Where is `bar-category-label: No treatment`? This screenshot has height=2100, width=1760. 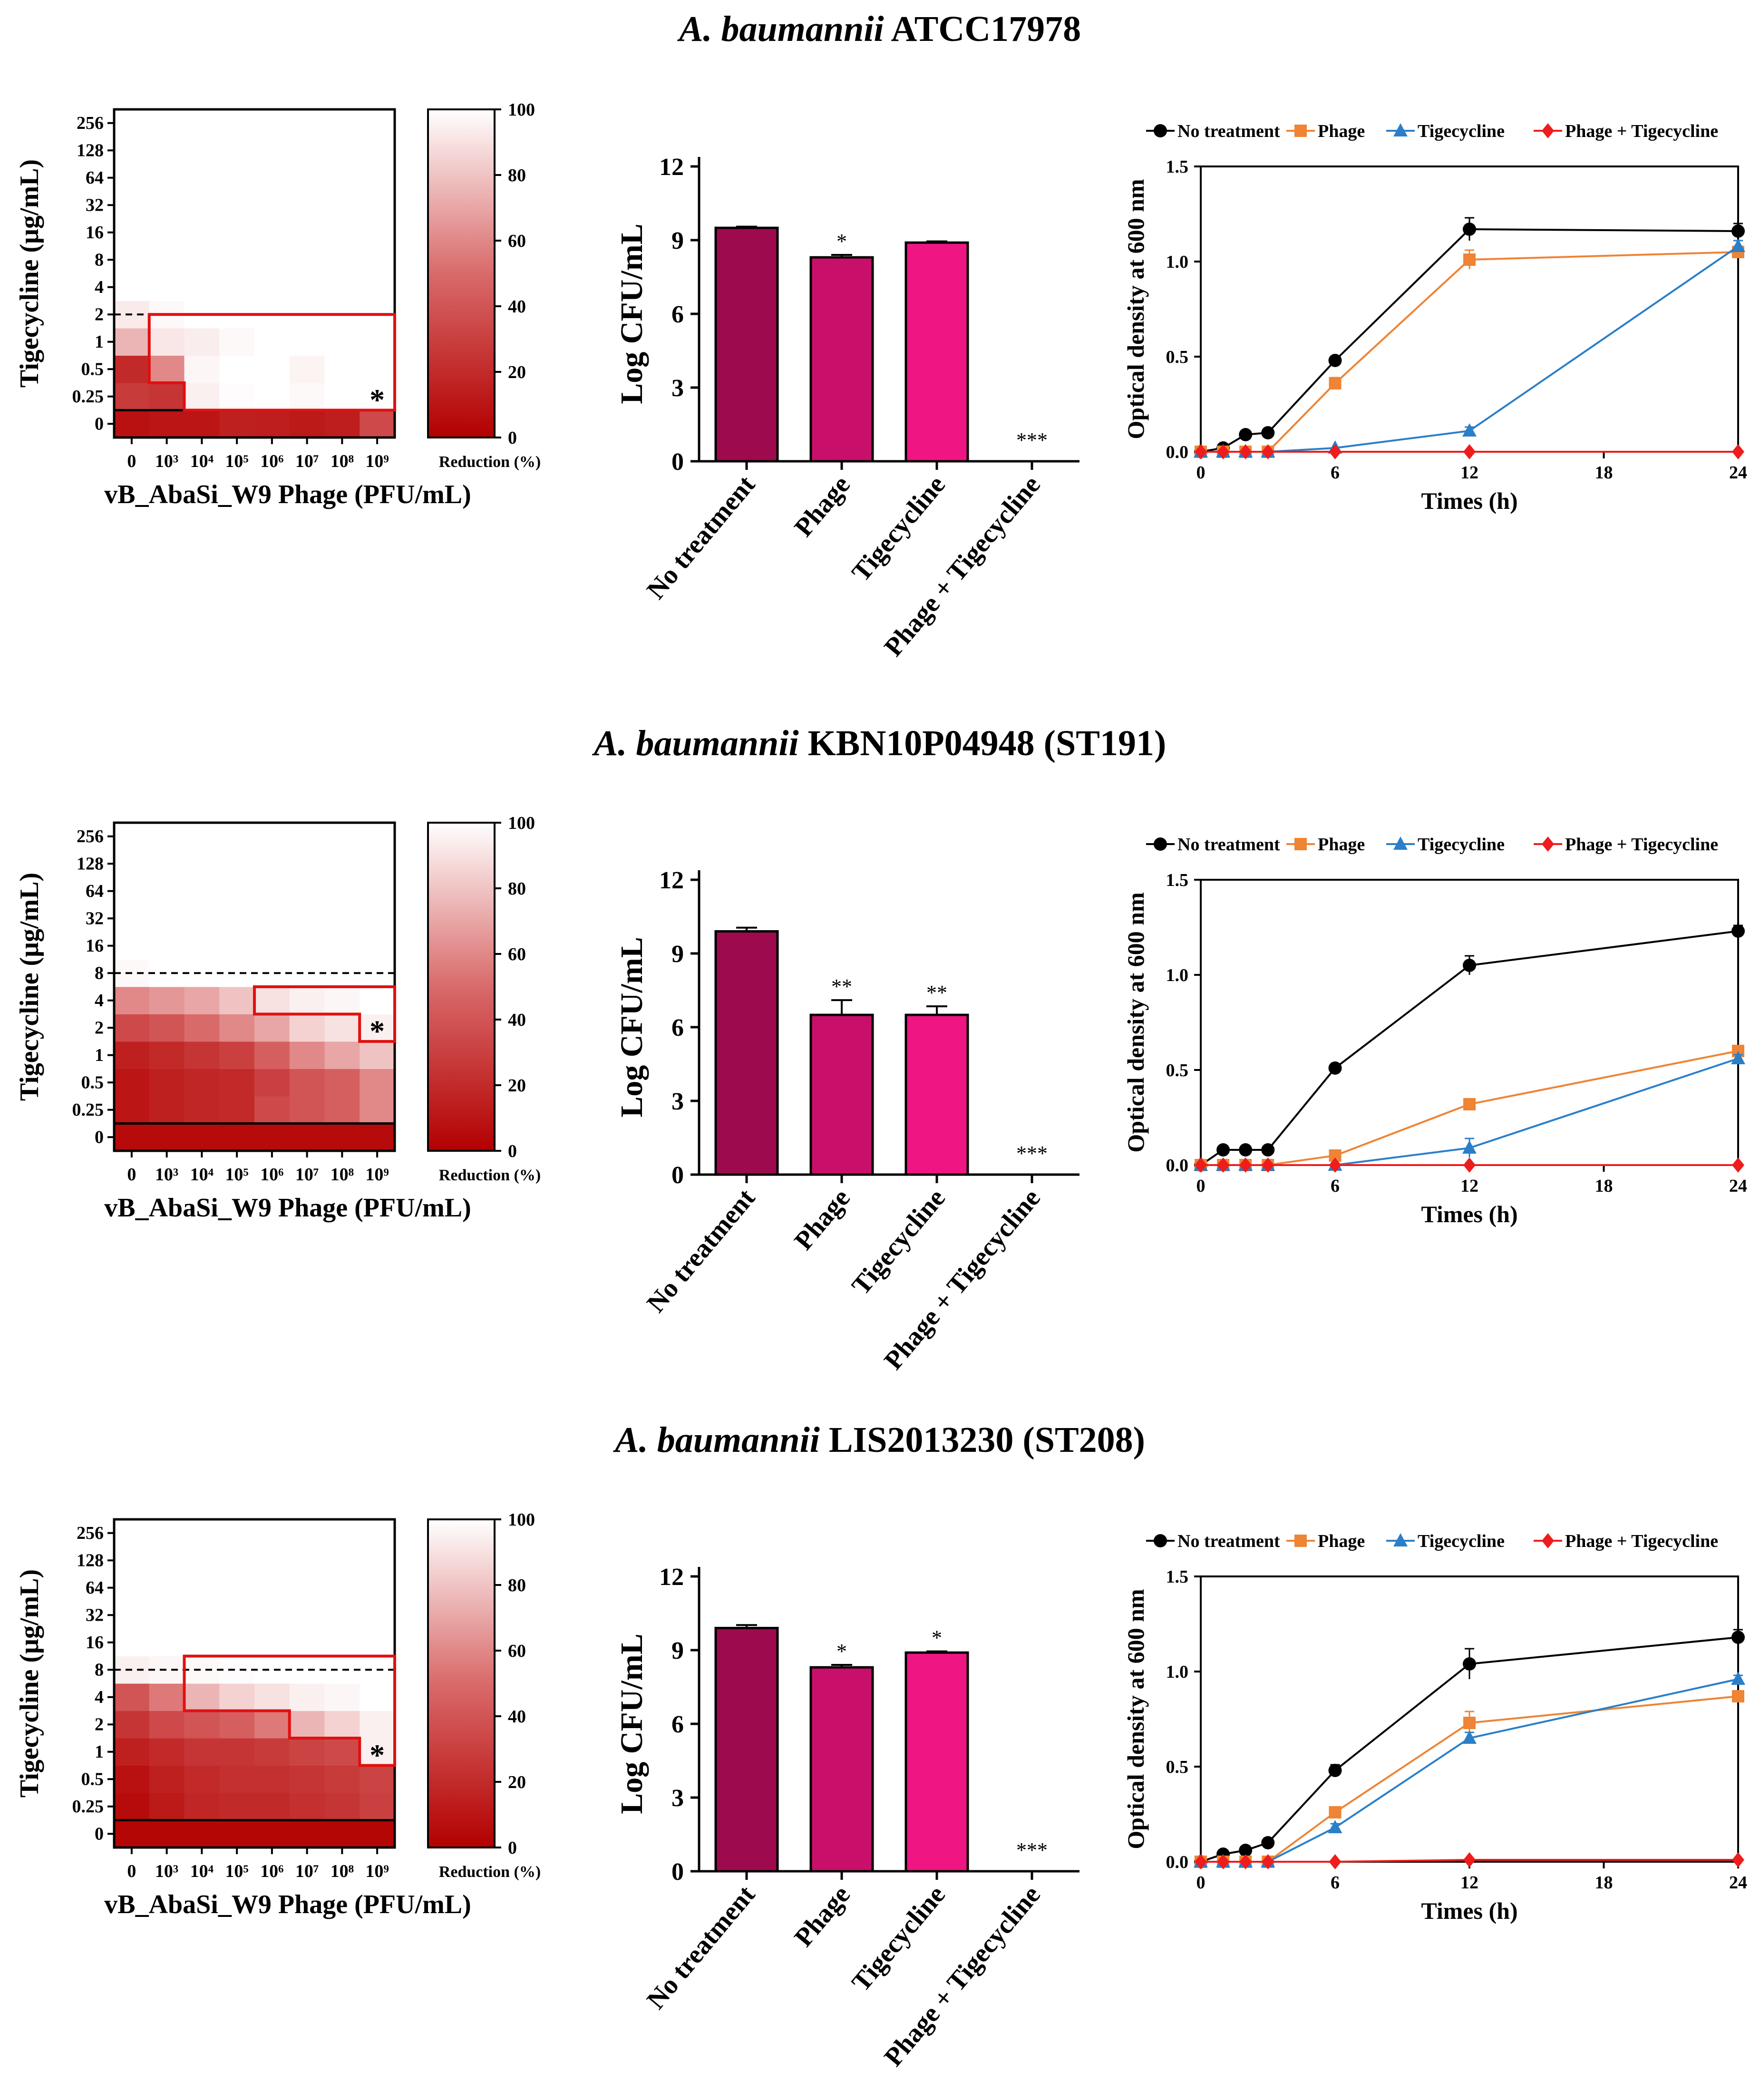
bar-category-label: No treatment is located at coordinates (701, 1250).